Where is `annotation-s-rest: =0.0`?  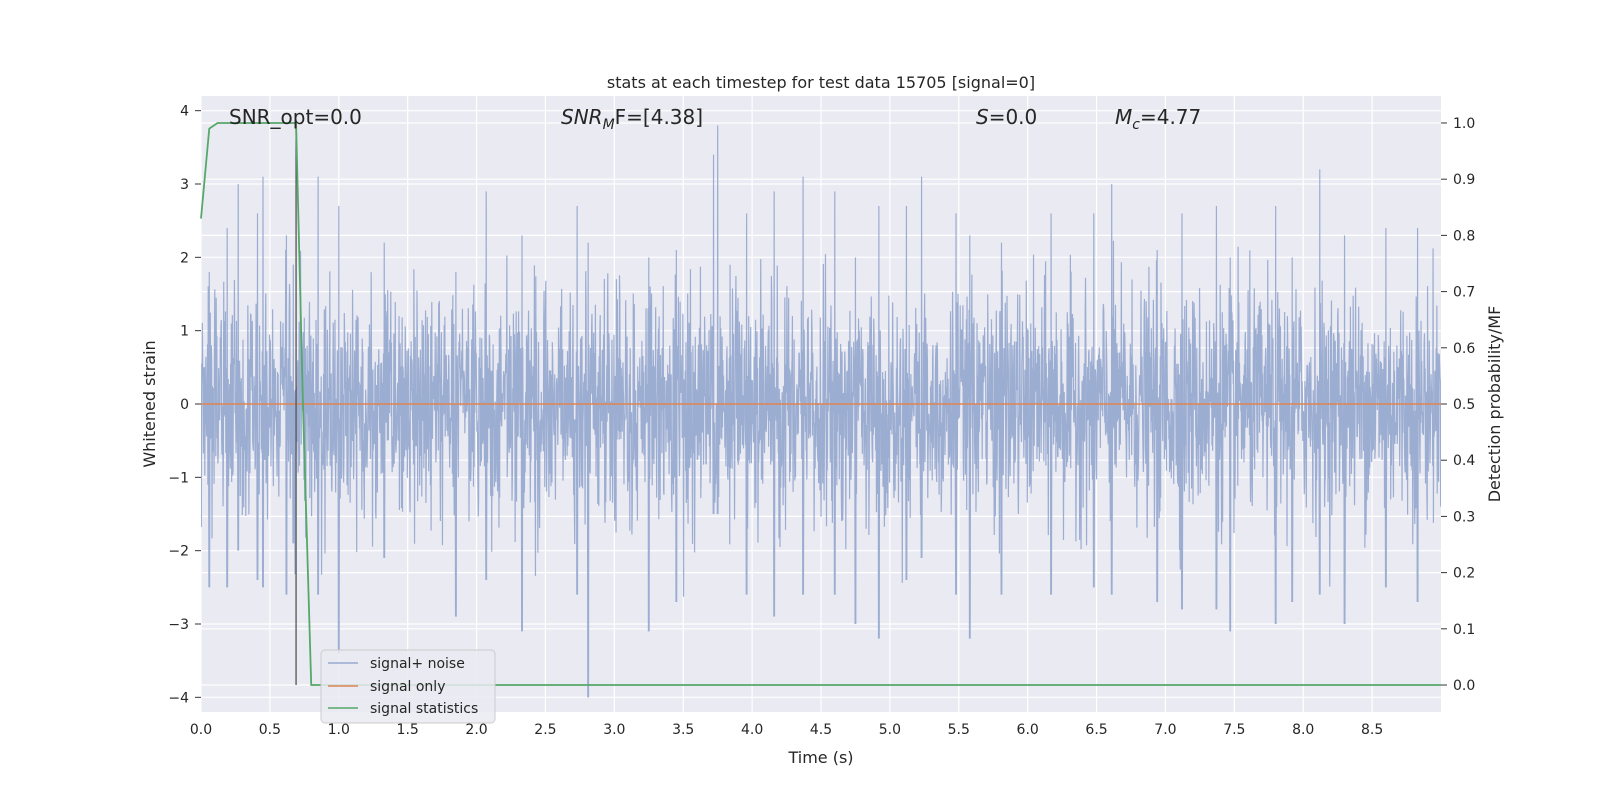 annotation-s-rest: =0.0 is located at coordinates (1013, 117).